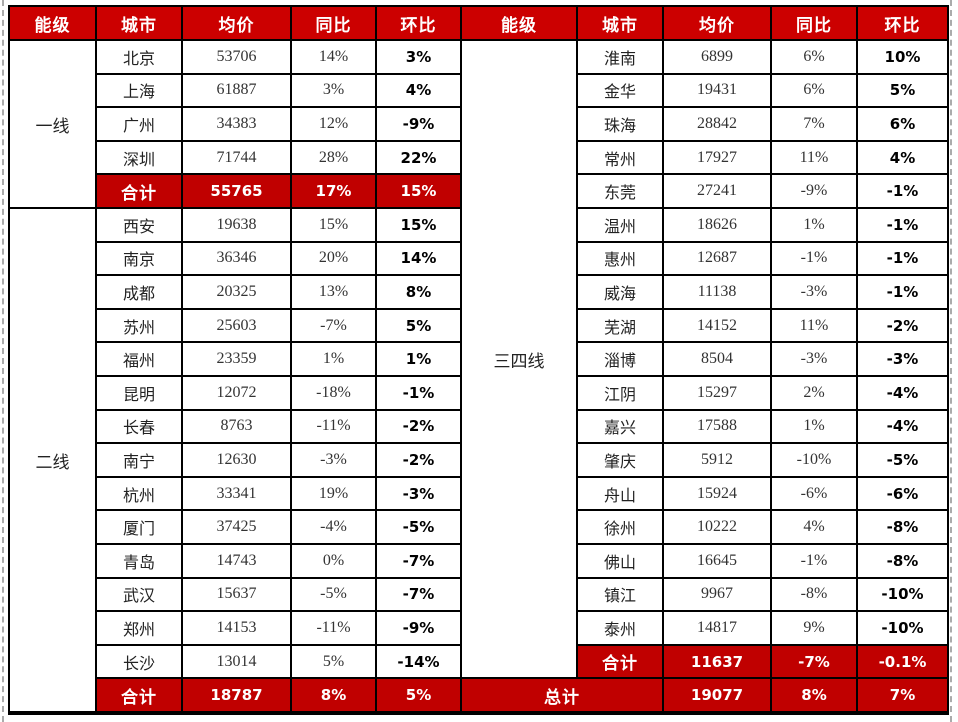 This screenshot has width=958, height=722. Describe the element at coordinates (236, 258) in the screenshot. I see `price-cell: 36346` at that location.